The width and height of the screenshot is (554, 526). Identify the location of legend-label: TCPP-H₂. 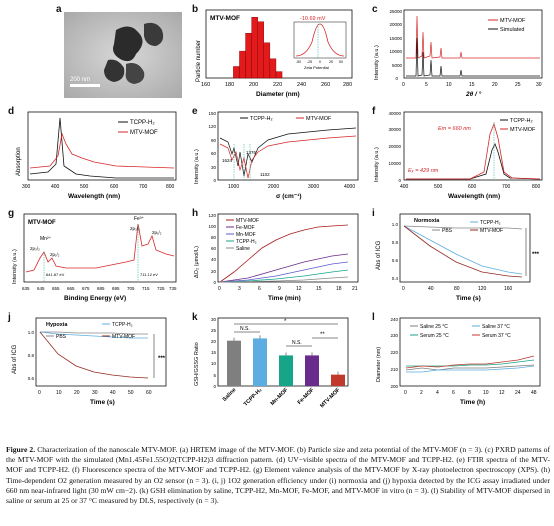
(261, 119).